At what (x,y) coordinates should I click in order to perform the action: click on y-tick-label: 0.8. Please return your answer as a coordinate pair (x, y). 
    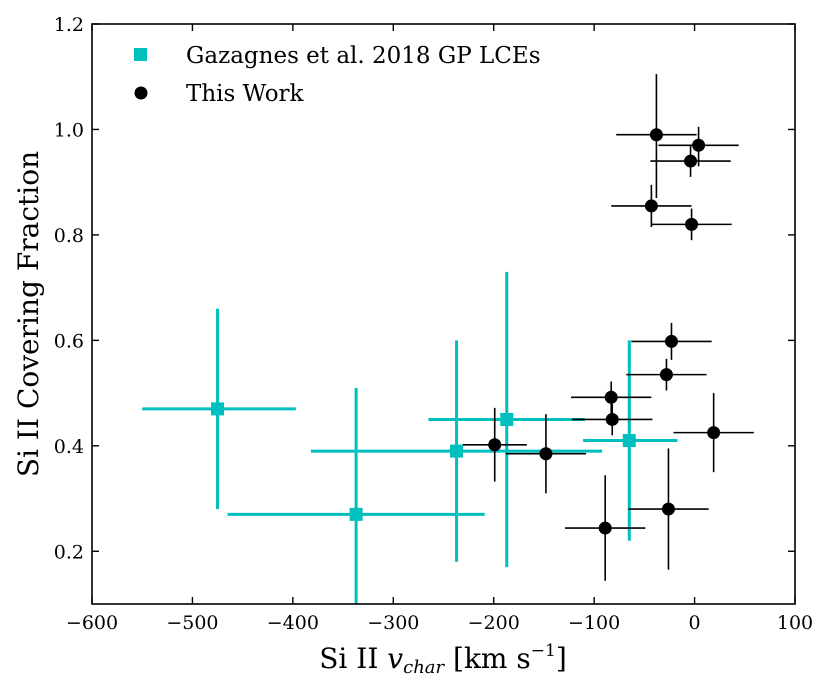
    Looking at the image, I should click on (69, 236).